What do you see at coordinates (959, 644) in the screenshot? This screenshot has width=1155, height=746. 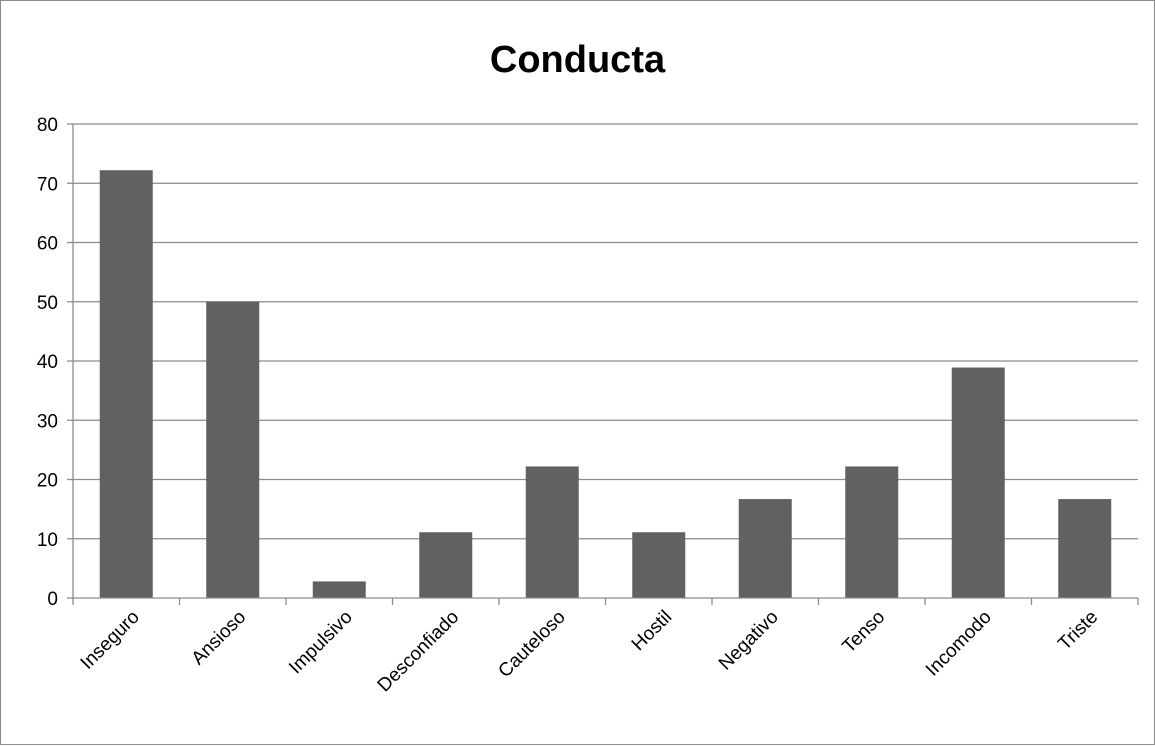 I see `x-tick-label: Incomodo` at bounding box center [959, 644].